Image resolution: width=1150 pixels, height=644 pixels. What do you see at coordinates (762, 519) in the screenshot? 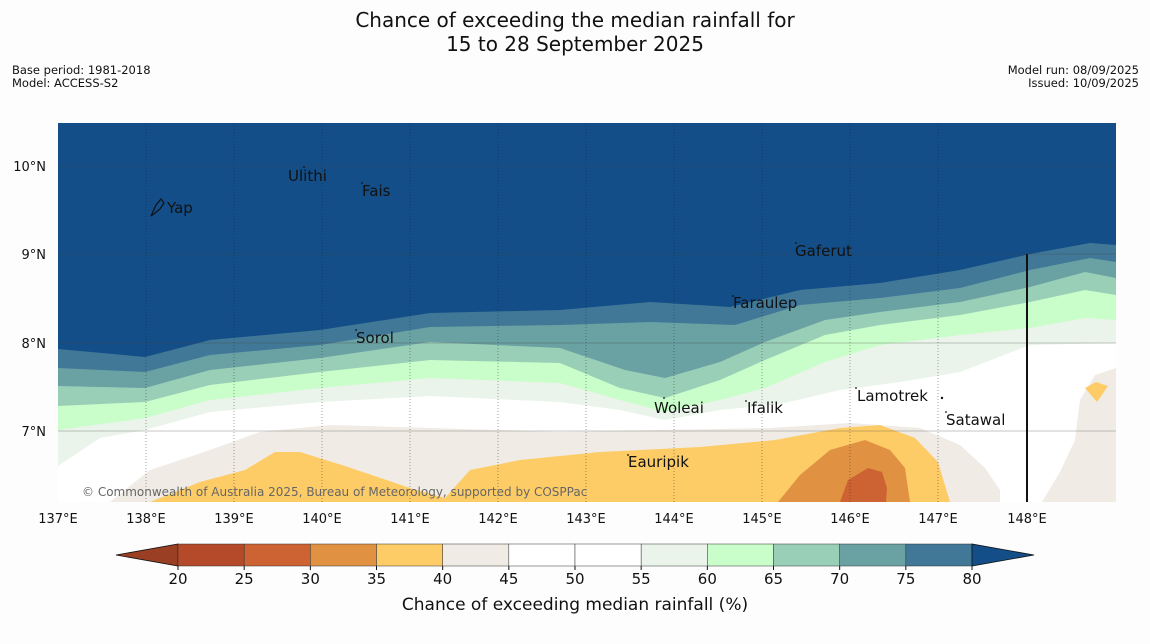
I see `lon-label-145e: 145°E` at bounding box center [762, 519].